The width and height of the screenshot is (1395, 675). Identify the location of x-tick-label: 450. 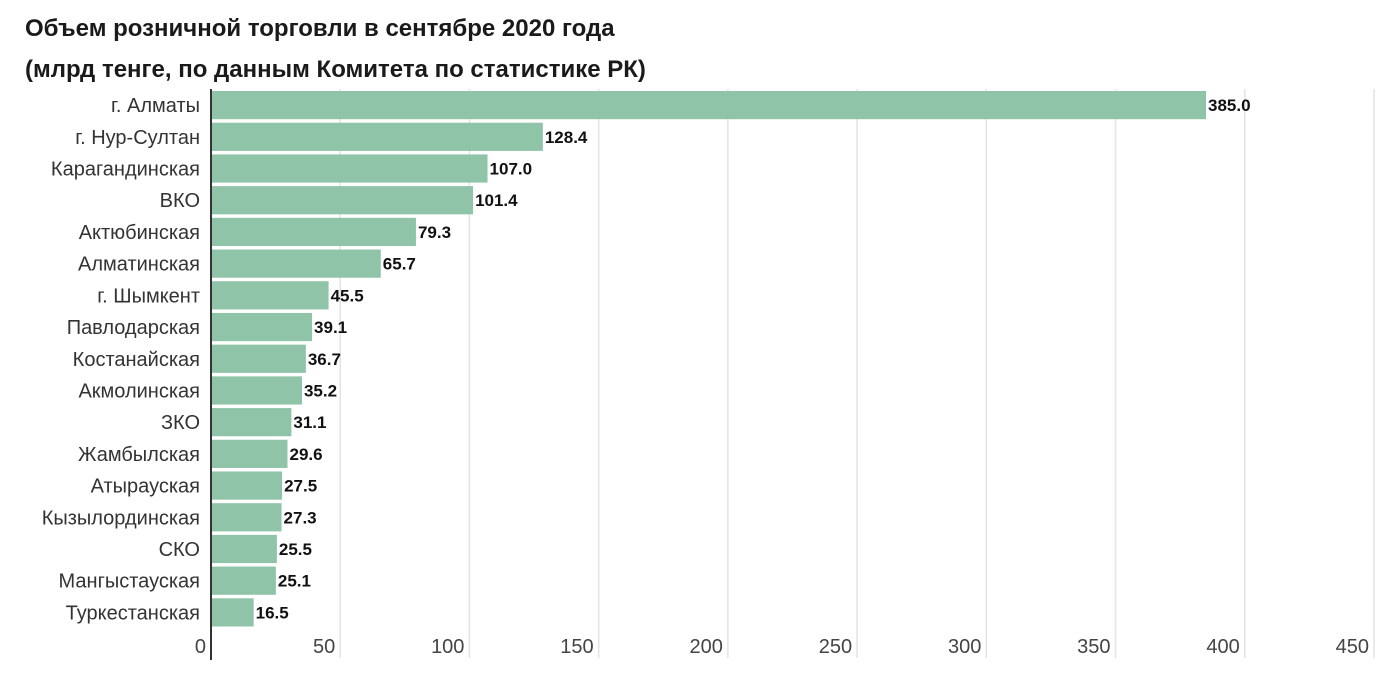
(1352, 647).